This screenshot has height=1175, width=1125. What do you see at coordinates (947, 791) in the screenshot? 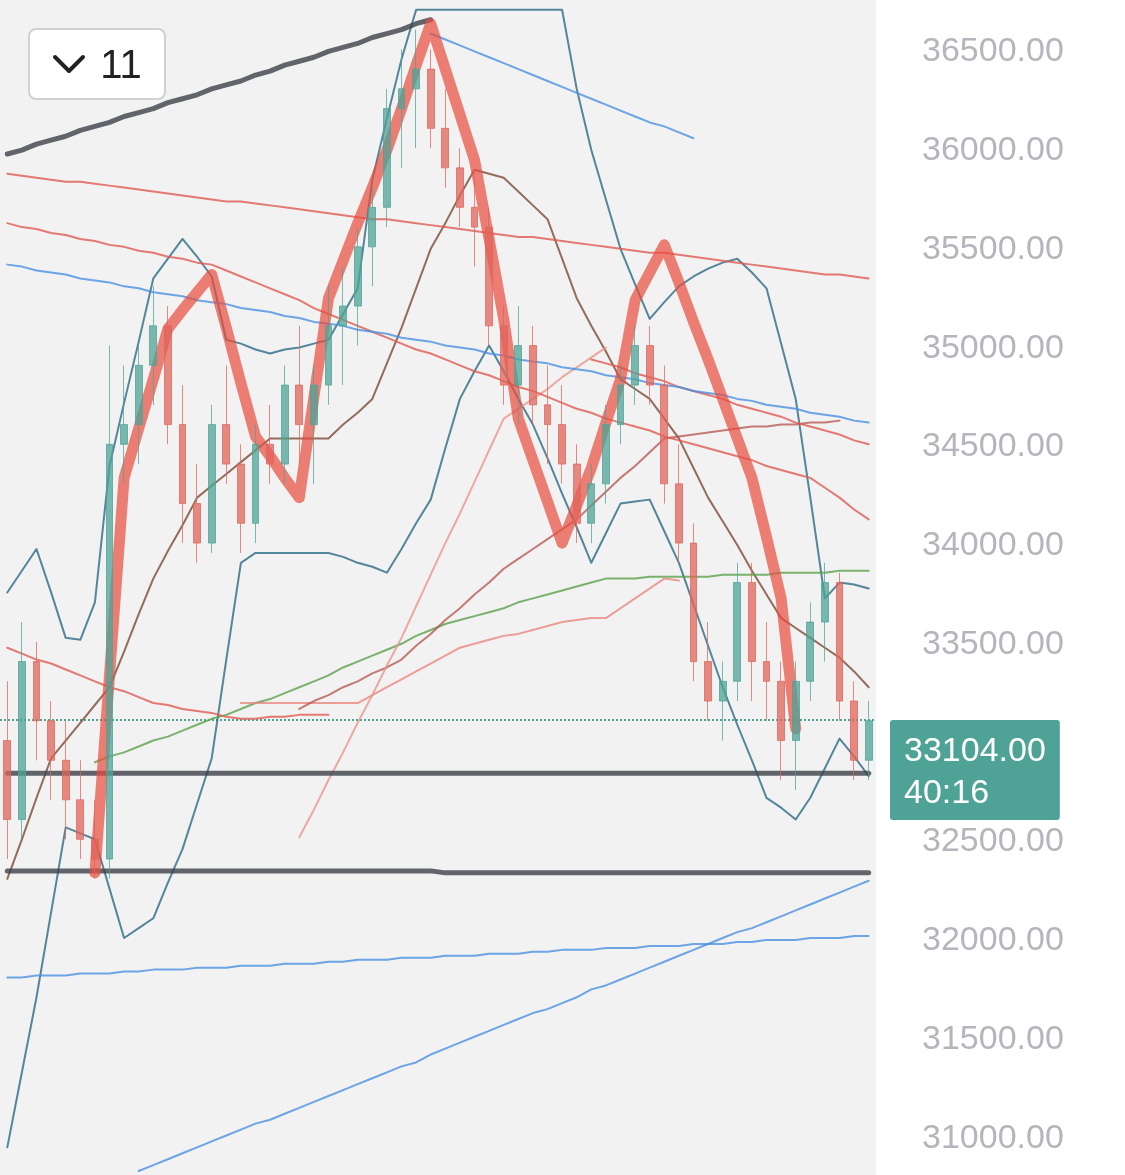
I see `text: 40:16` at bounding box center [947, 791].